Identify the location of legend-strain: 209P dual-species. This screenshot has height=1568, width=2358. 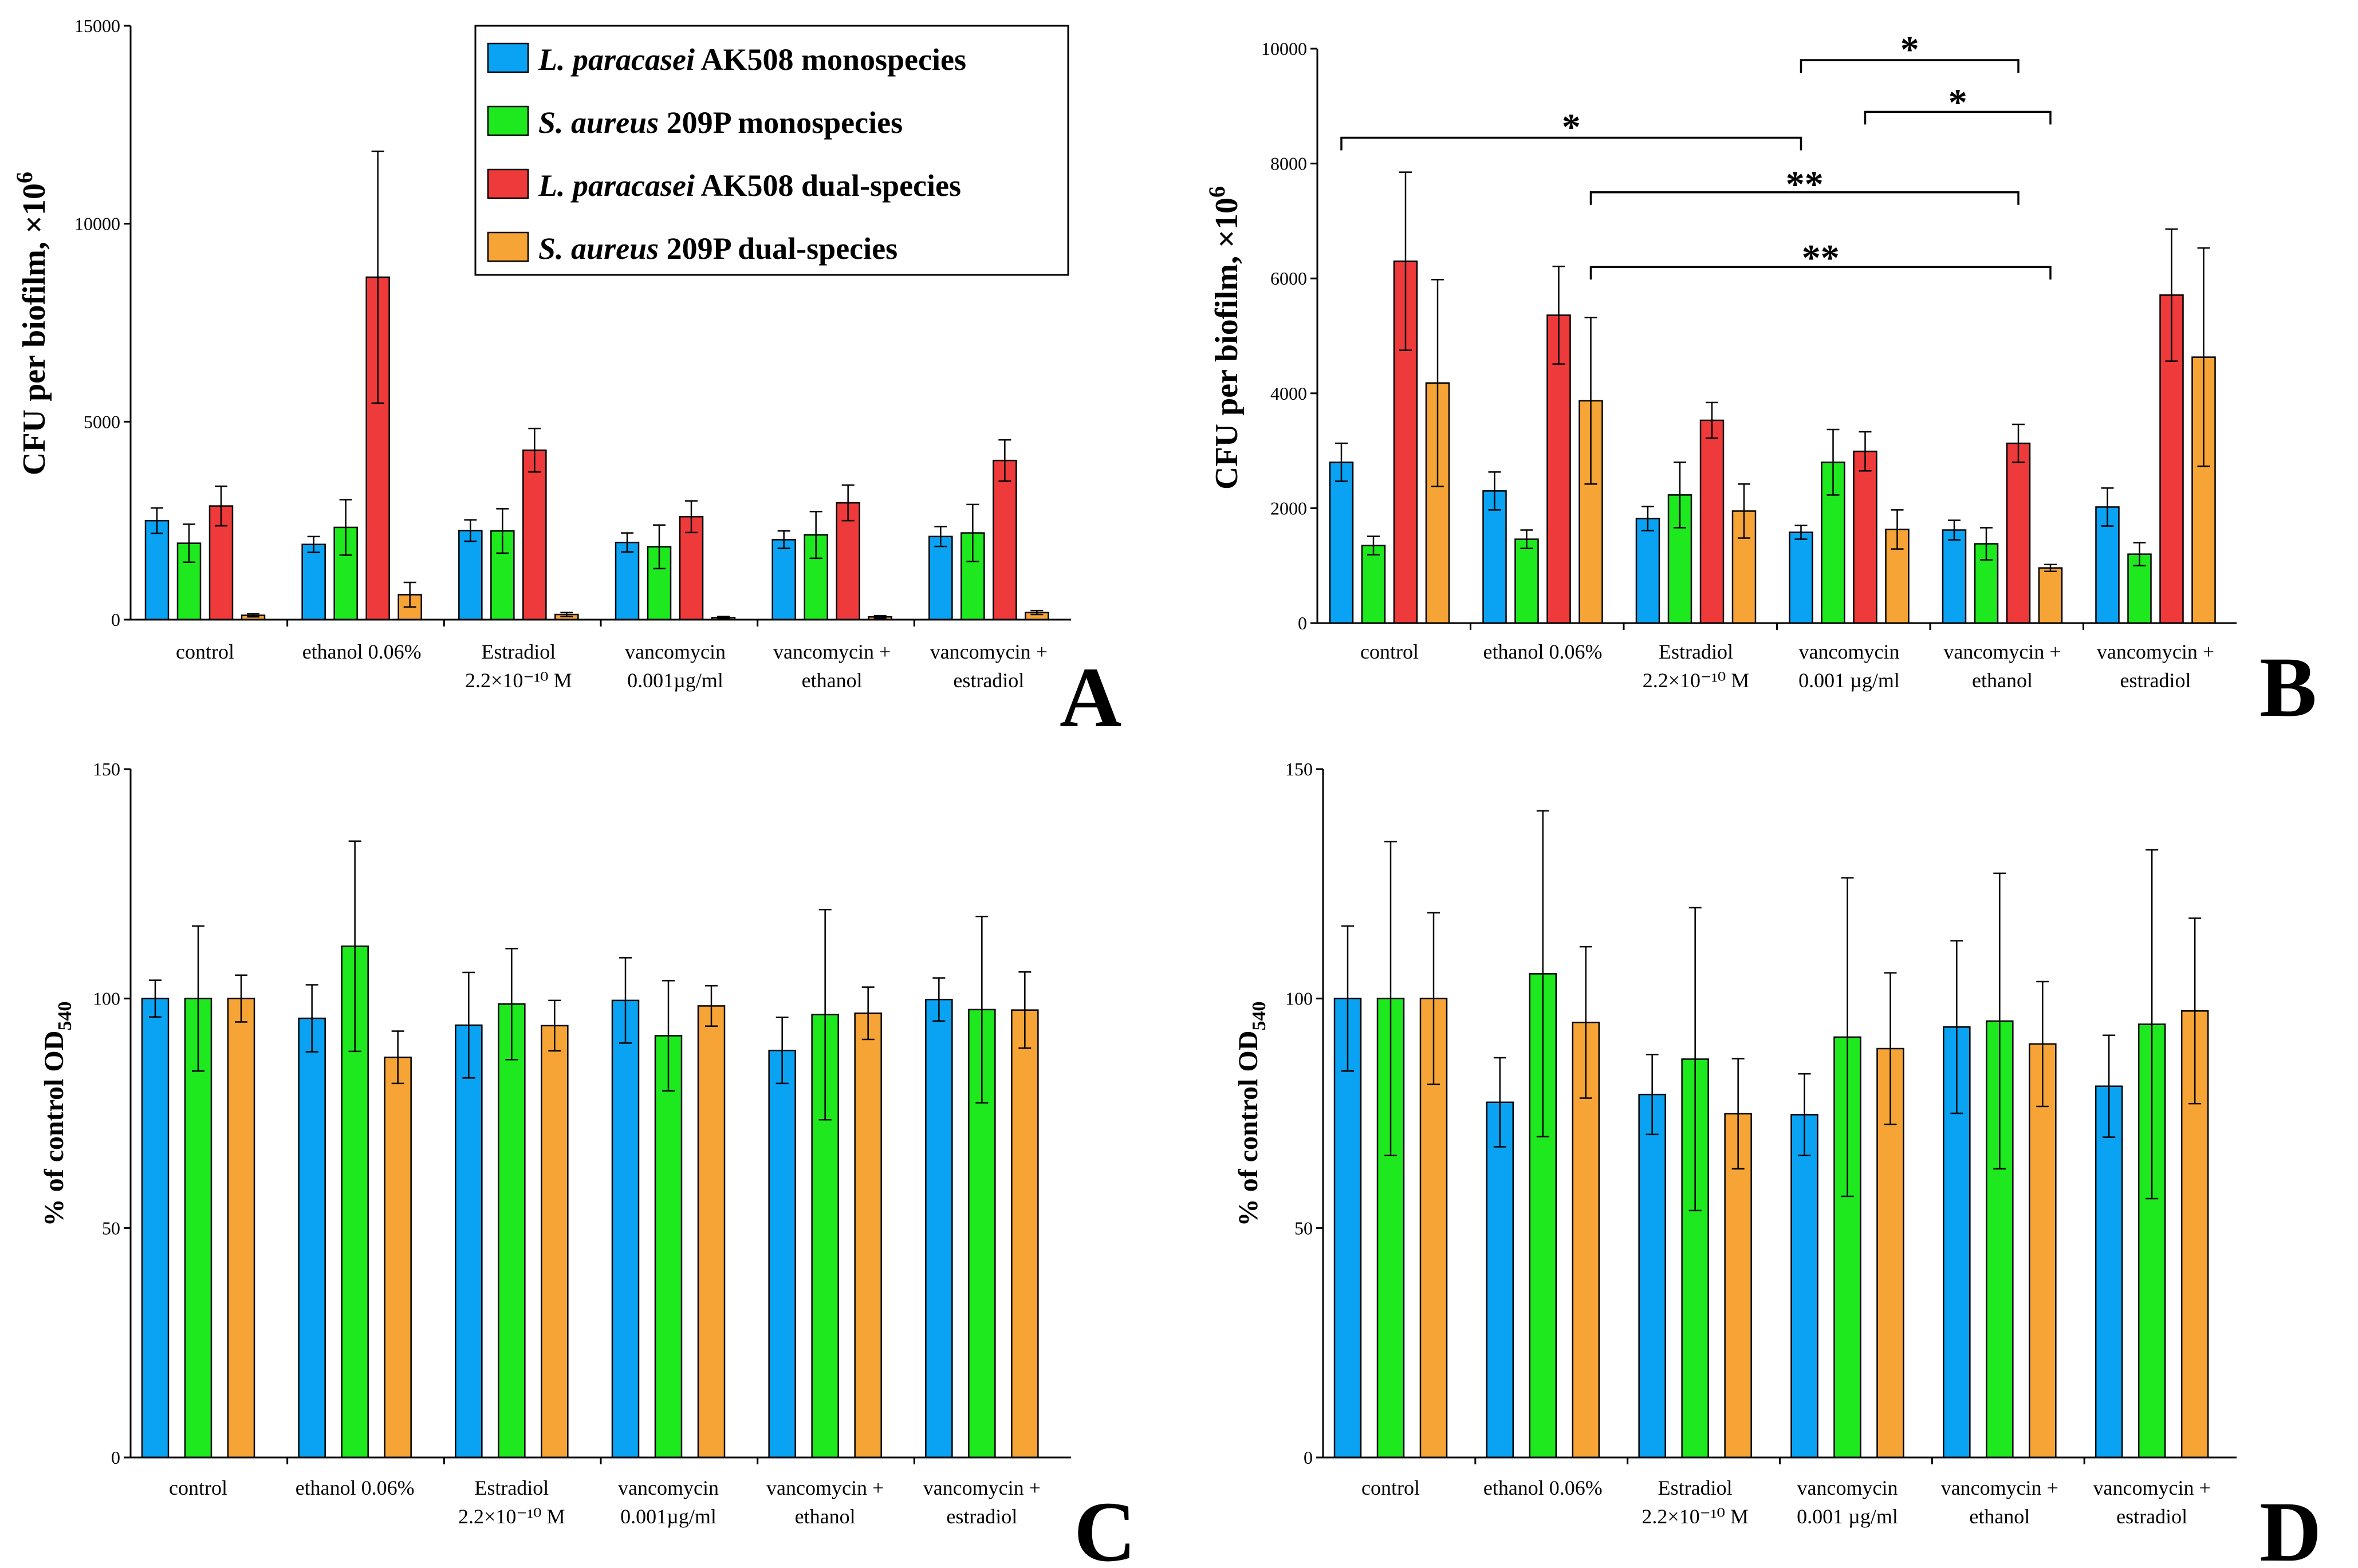
(778, 248).